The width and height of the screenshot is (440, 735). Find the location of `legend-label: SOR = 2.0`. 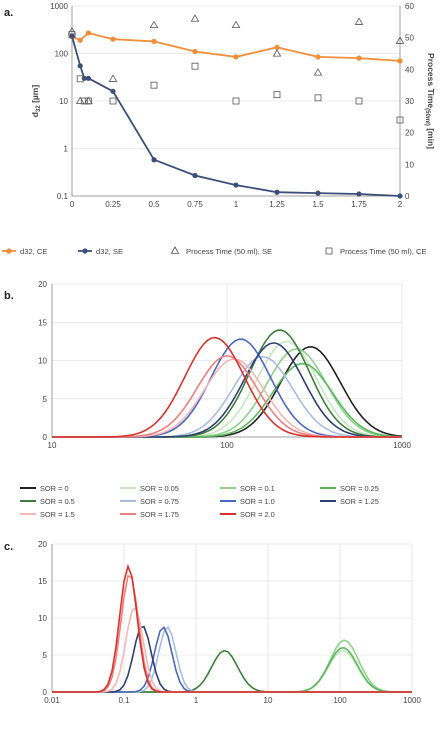

legend-label: SOR = 2.0 is located at coordinates (257, 514).